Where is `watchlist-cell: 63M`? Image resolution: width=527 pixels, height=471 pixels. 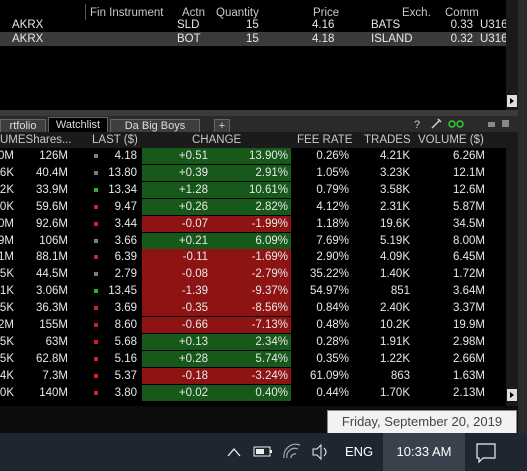 watchlist-cell: 63M is located at coordinates (56, 341).